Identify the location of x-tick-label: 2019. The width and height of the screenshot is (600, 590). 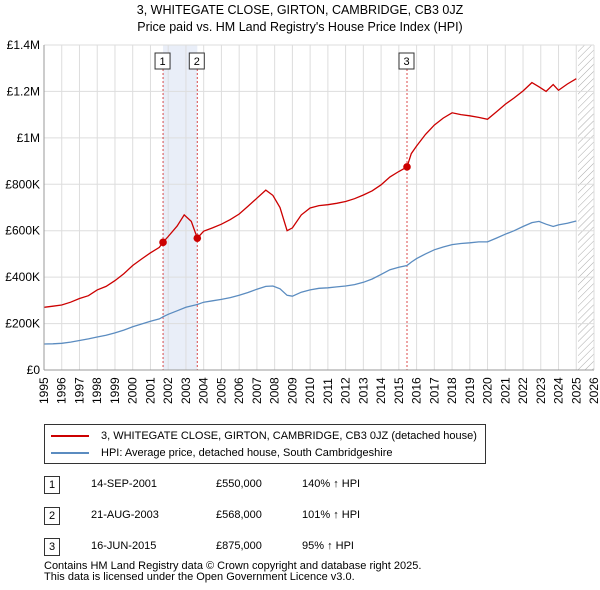
(470, 390).